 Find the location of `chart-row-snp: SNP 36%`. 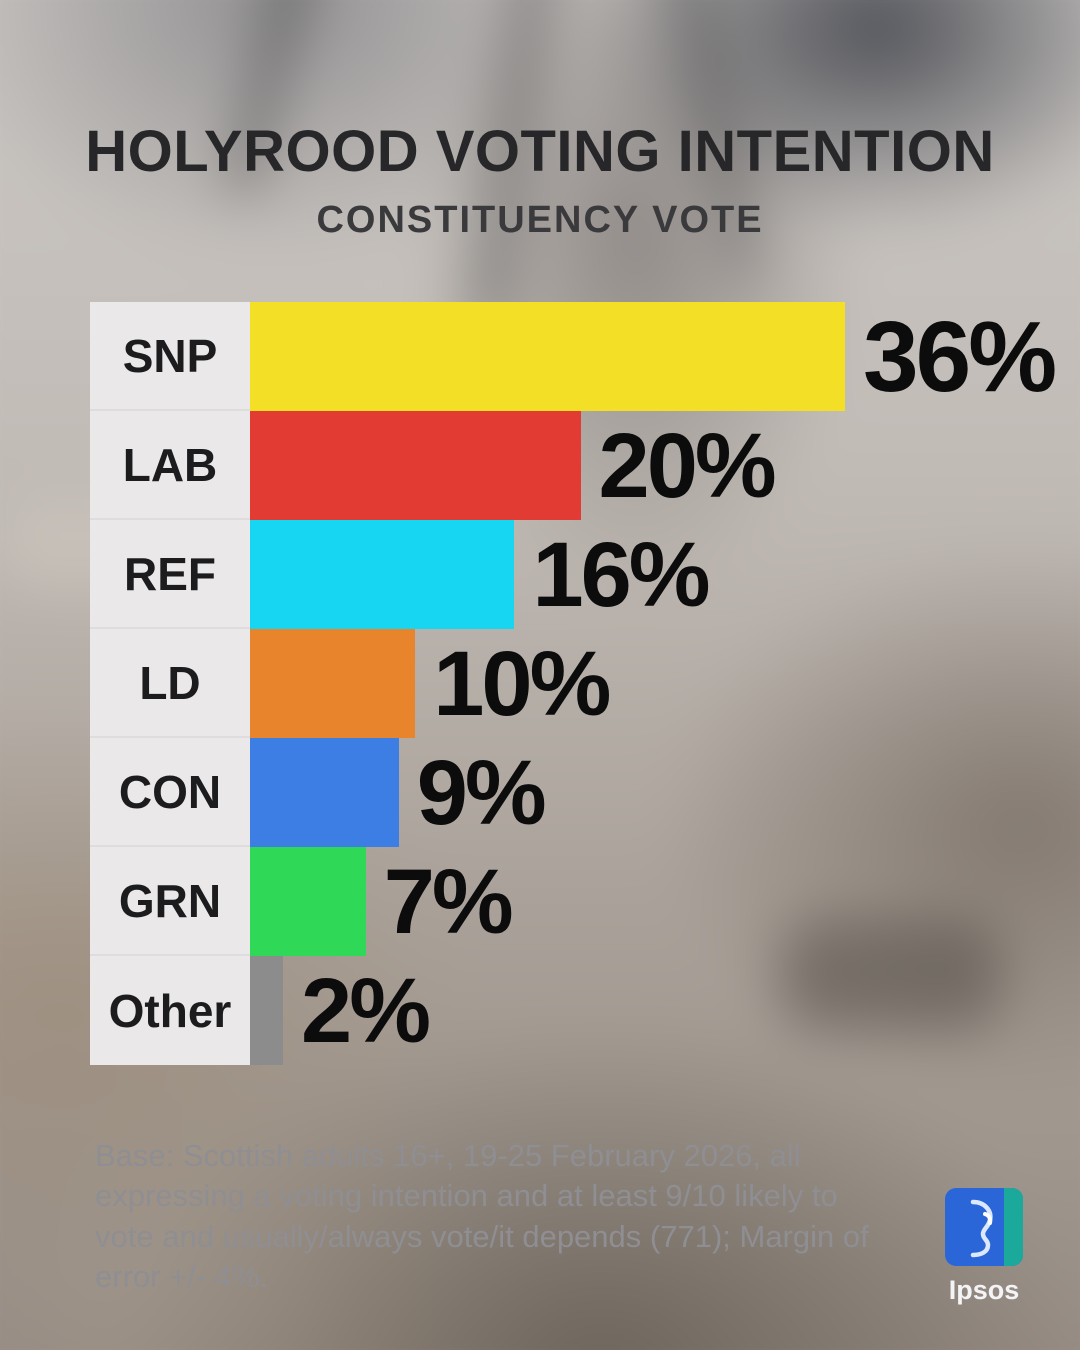

chart-row-snp: SNP 36% is located at coordinates (573, 356).